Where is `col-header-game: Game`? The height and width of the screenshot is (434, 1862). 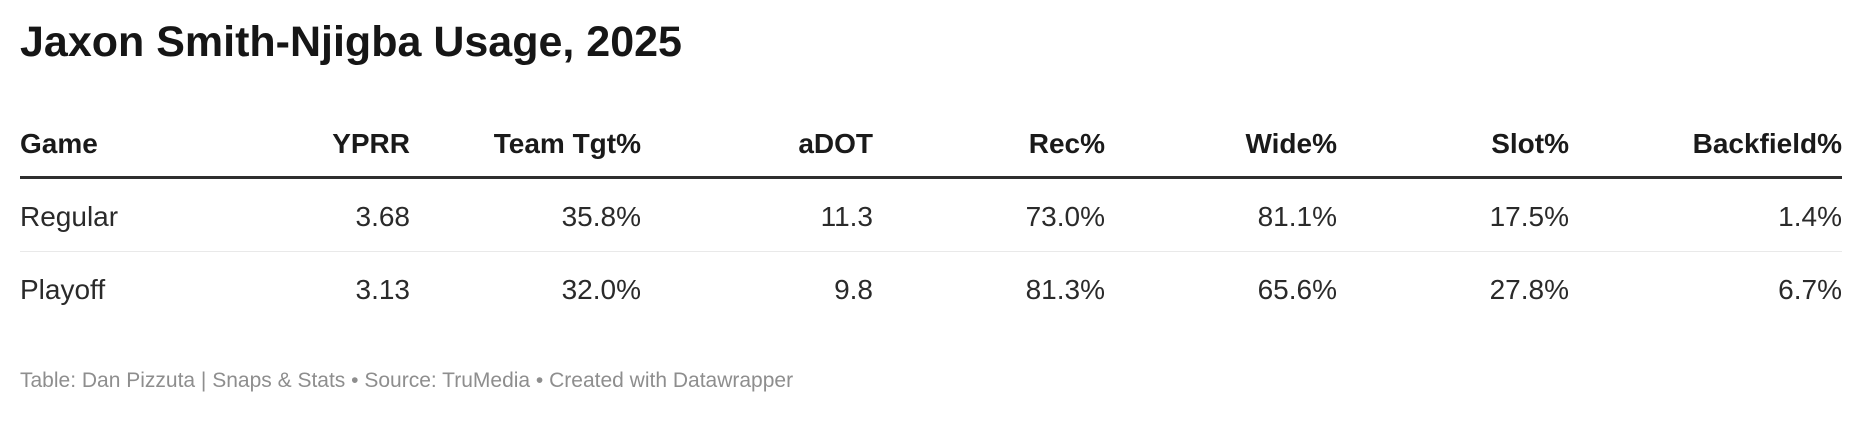 col-header-game: Game is located at coordinates (109, 121).